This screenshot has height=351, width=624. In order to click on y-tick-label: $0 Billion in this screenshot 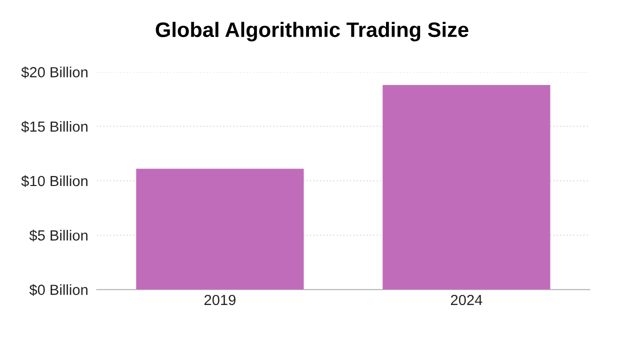, I will do `click(58, 290)`.